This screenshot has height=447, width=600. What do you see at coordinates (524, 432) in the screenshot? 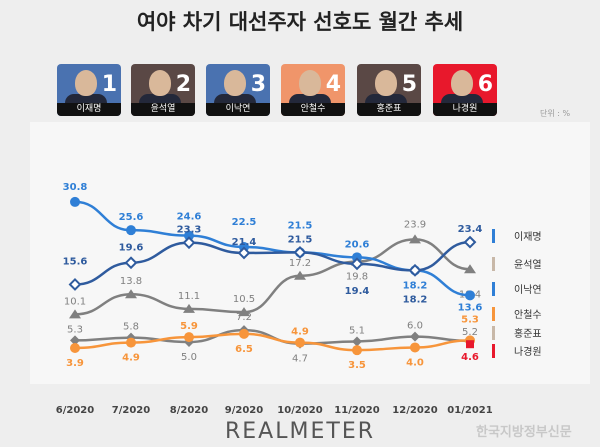
I see `watermark: 한국지방정부신문` at bounding box center [524, 432].